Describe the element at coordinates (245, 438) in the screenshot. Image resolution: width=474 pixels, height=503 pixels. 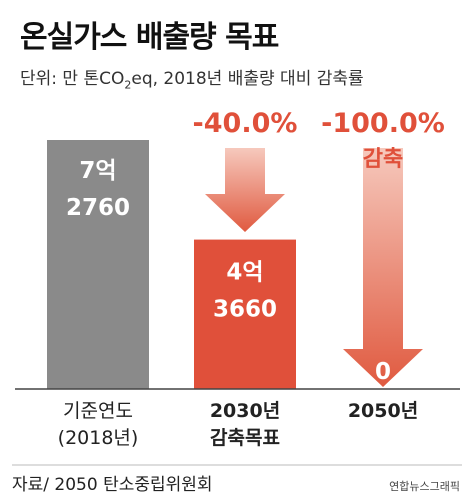
I see `category-label-1-1: 감축목표` at that location.